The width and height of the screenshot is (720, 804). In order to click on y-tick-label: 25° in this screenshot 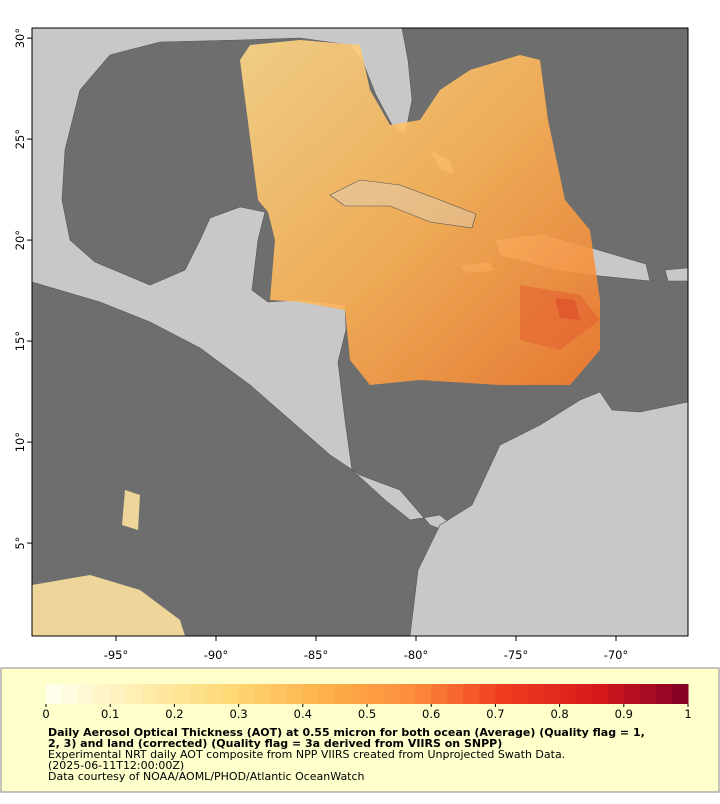, I will do `click(20, 139)`.